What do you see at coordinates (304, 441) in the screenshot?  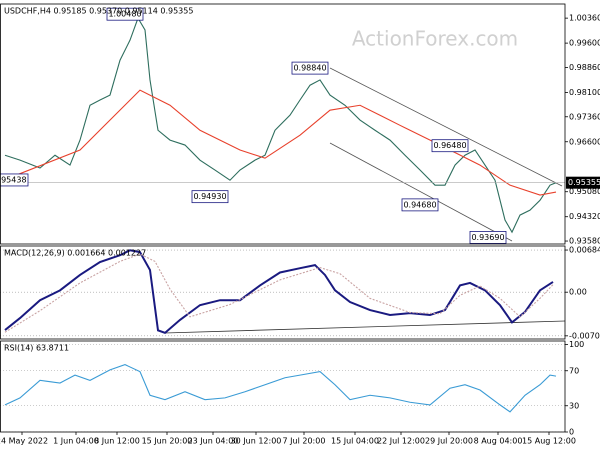 I see `x-tick-label: 7 Jul 20:00` at bounding box center [304, 441].